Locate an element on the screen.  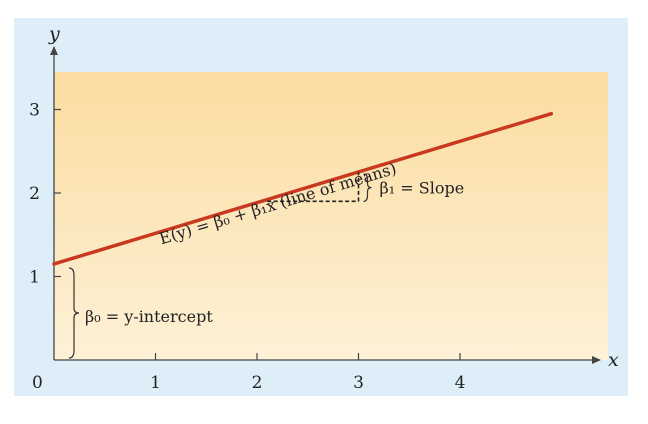
y-axis-title: y is located at coordinates (54, 34).